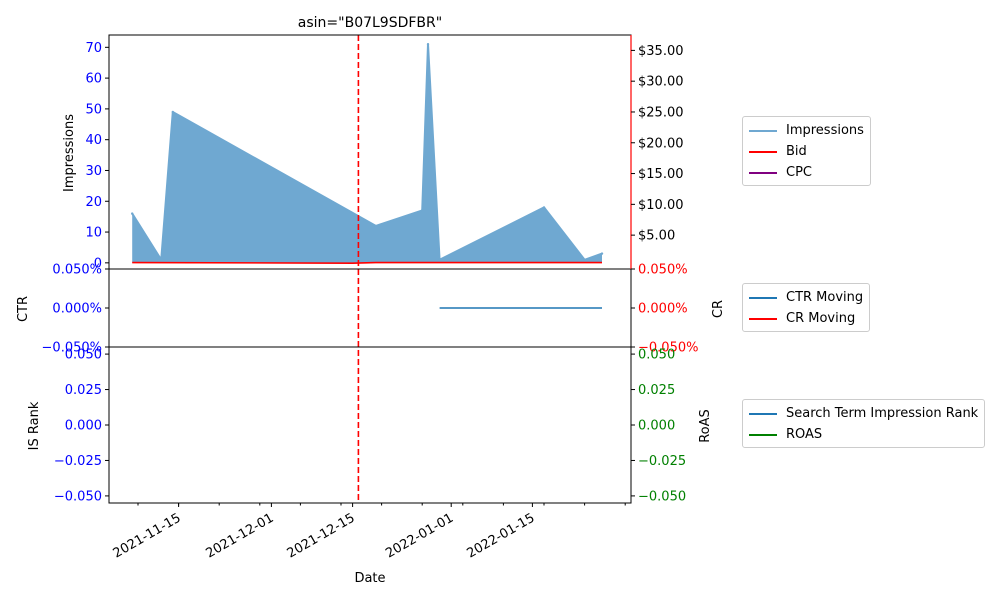 The height and width of the screenshot is (600, 1000). Describe the element at coordinates (821, 318) in the screenshot. I see `legend-label-cr-moving: CR Moving` at that location.